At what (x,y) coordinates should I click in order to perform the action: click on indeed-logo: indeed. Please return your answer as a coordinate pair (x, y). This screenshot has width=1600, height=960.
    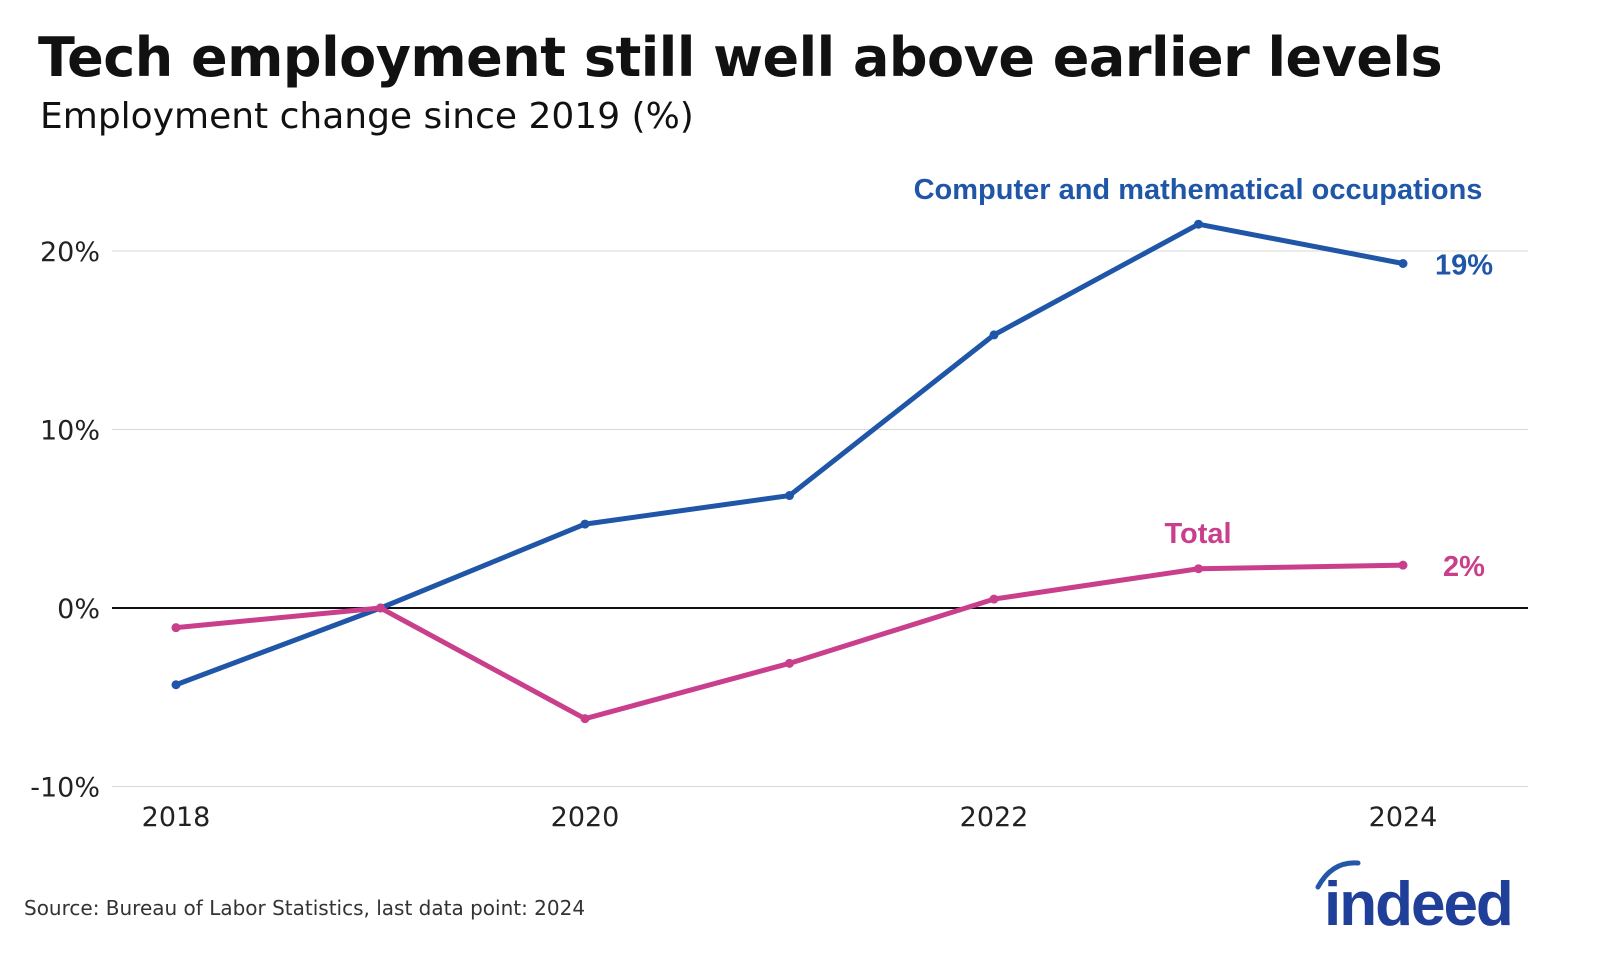
    Looking at the image, I should click on (1414, 897).